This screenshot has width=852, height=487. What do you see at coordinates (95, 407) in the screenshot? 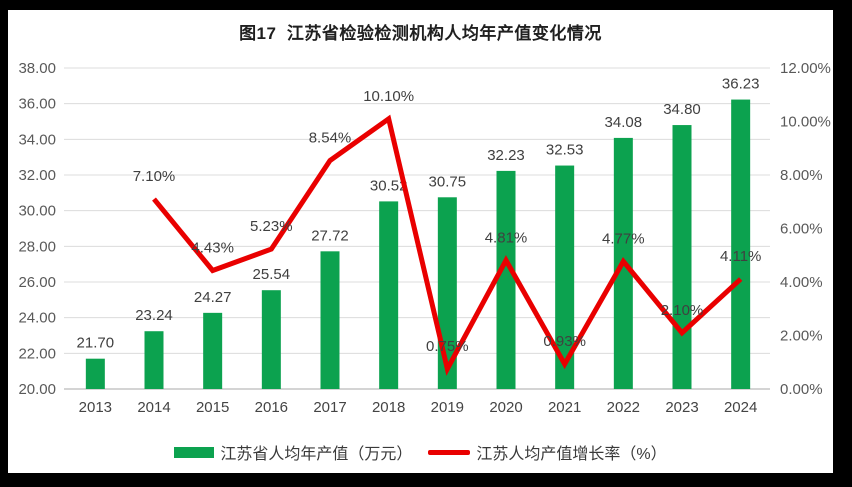
I see `x-axis-label-2013: 2013` at bounding box center [95, 407].